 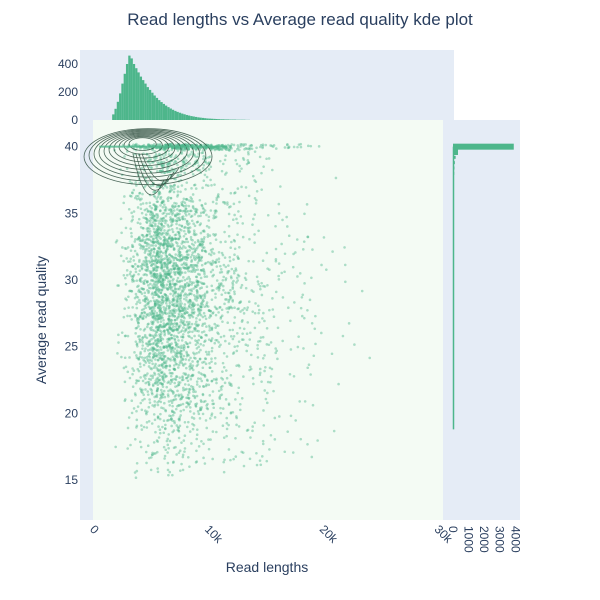 What do you see at coordinates (155, 162) in the screenshot?
I see `kde-contours` at bounding box center [155, 162].